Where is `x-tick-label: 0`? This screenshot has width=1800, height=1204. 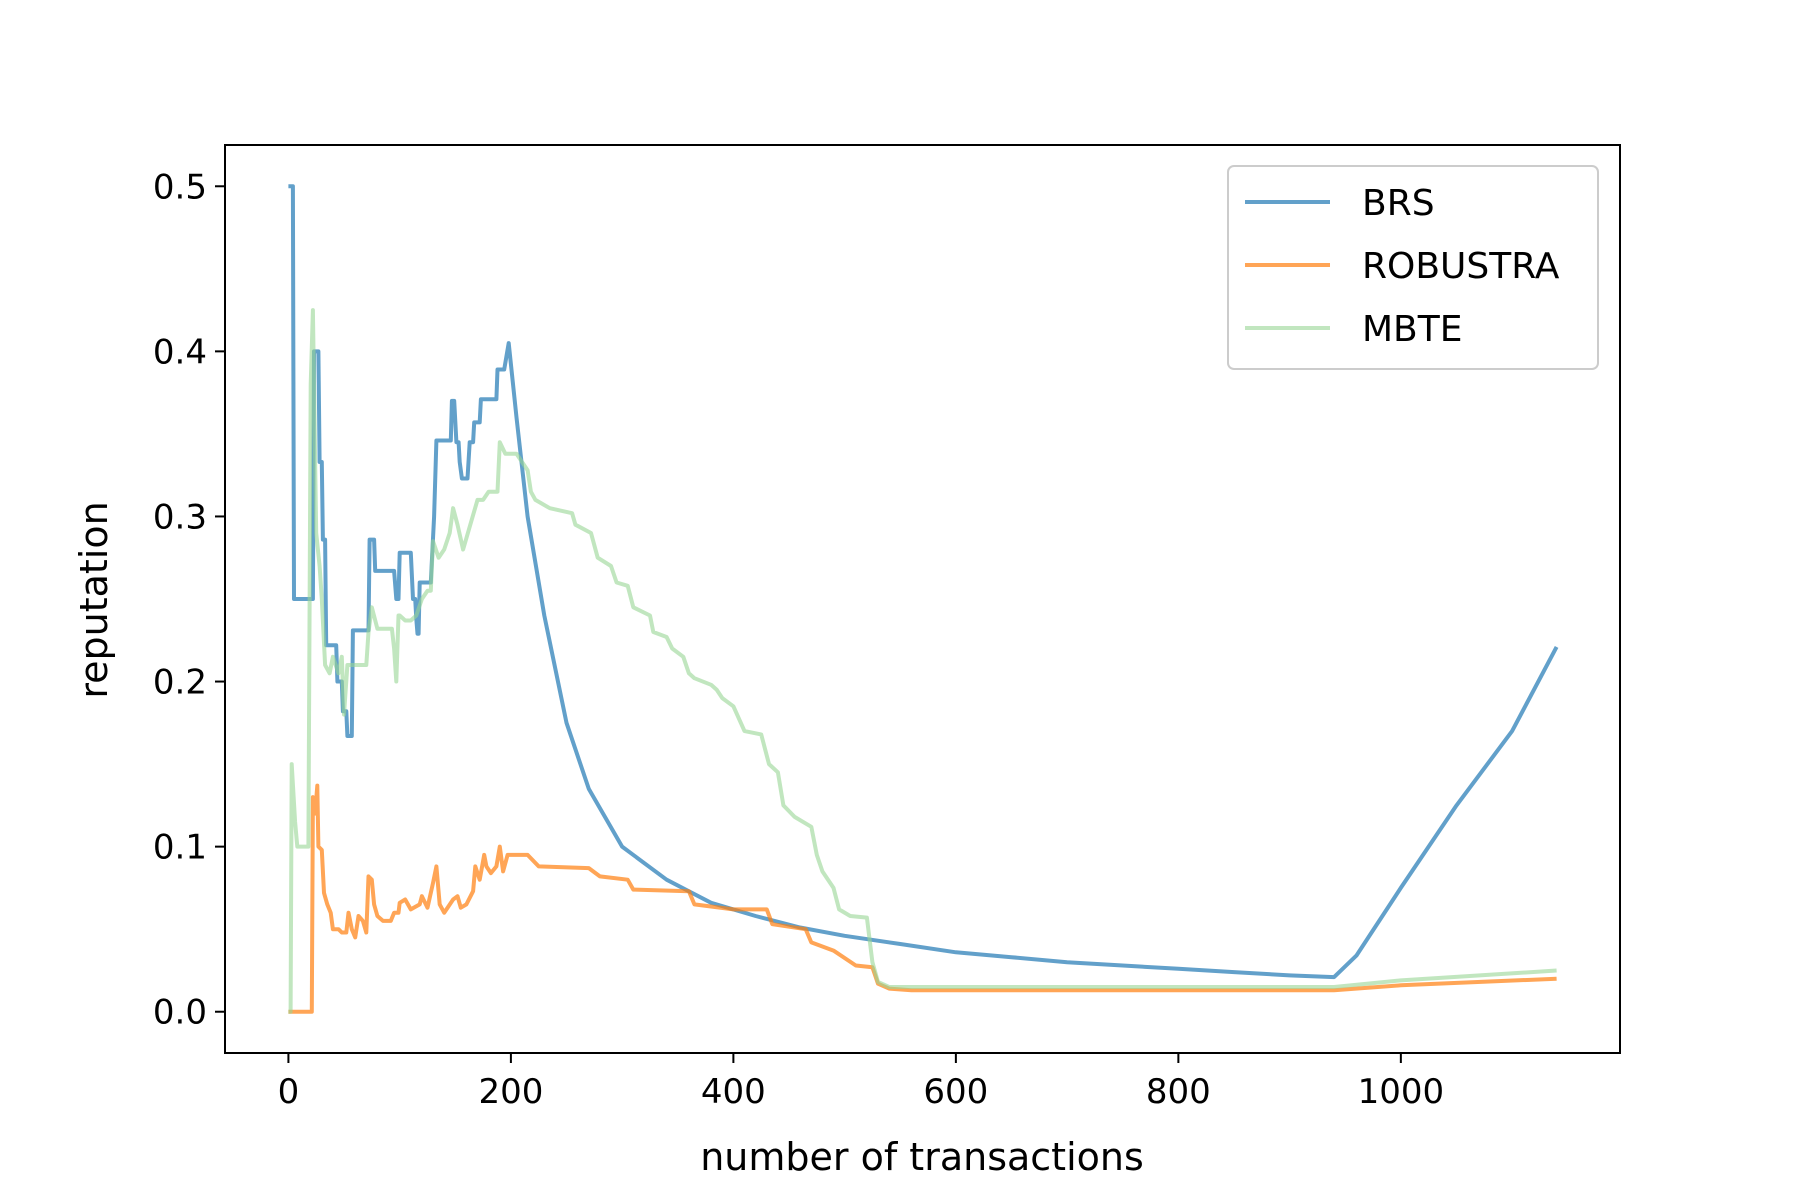
x-tick-label: 0 is located at coordinates (289, 1092).